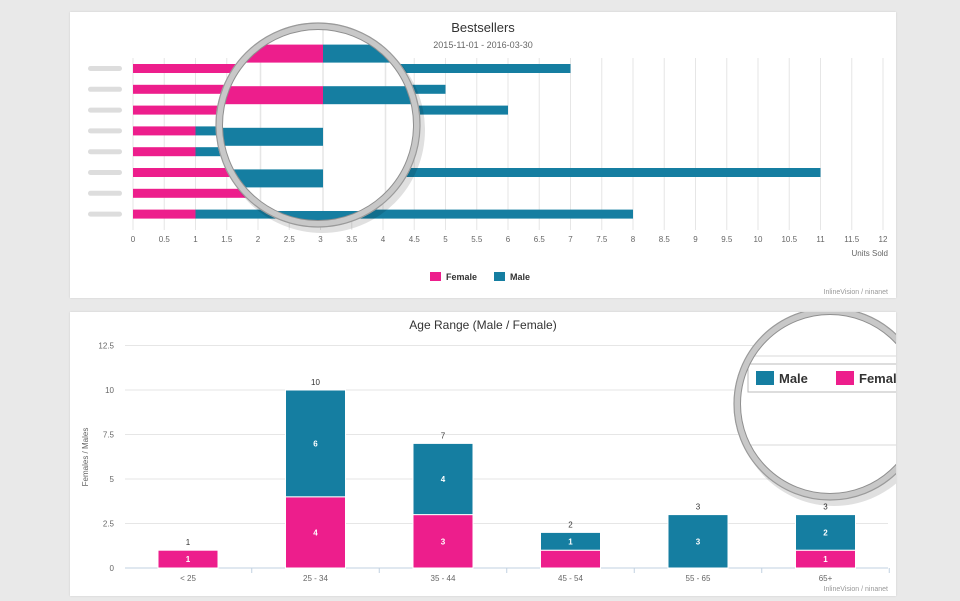 This screenshot has width=960, height=601. What do you see at coordinates (633, 239) in the screenshot?
I see `x-tick-label: 8` at bounding box center [633, 239].